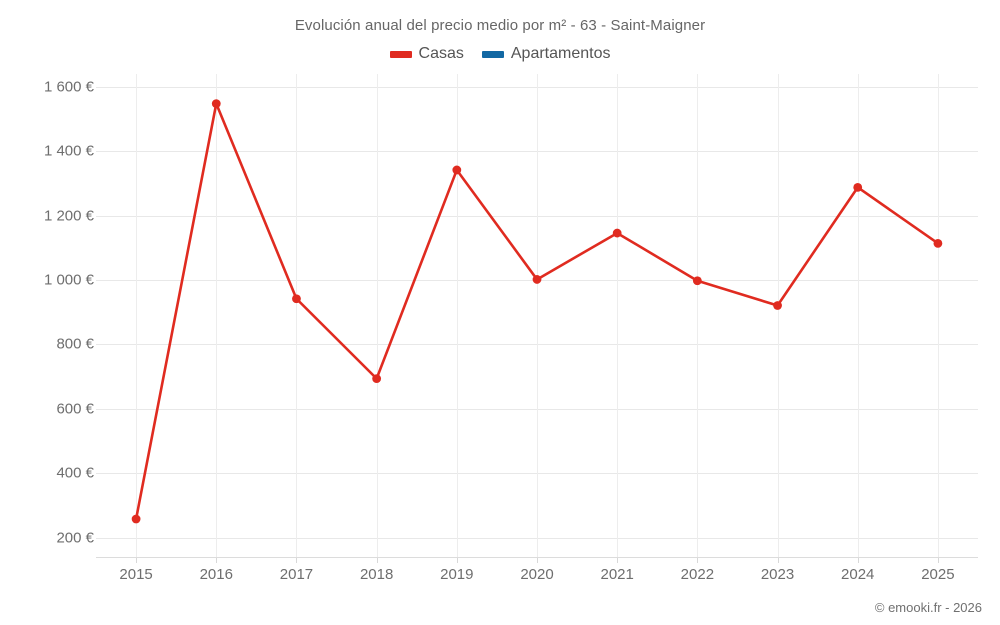  Describe the element at coordinates (296, 574) in the screenshot. I see `x-axis-tick-label: 2017` at that location.